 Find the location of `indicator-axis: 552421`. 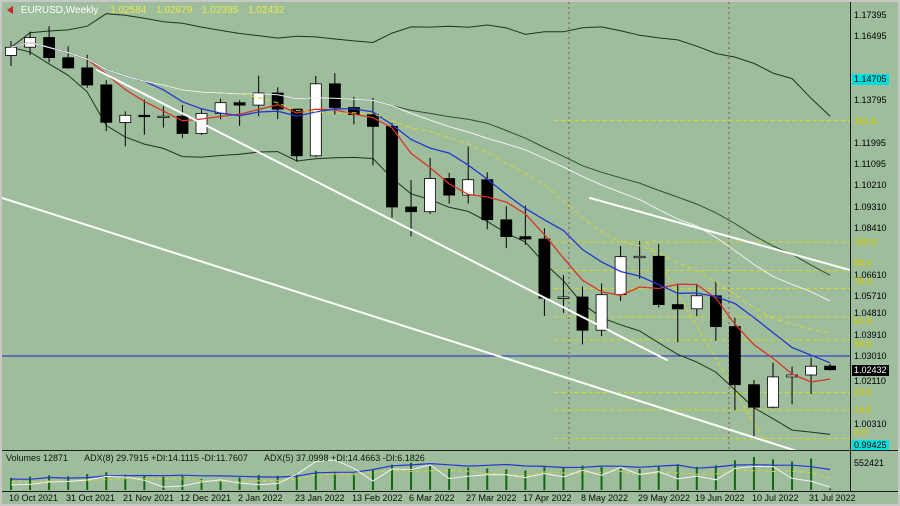

indicator-axis: 552421 is located at coordinates (874, 471).